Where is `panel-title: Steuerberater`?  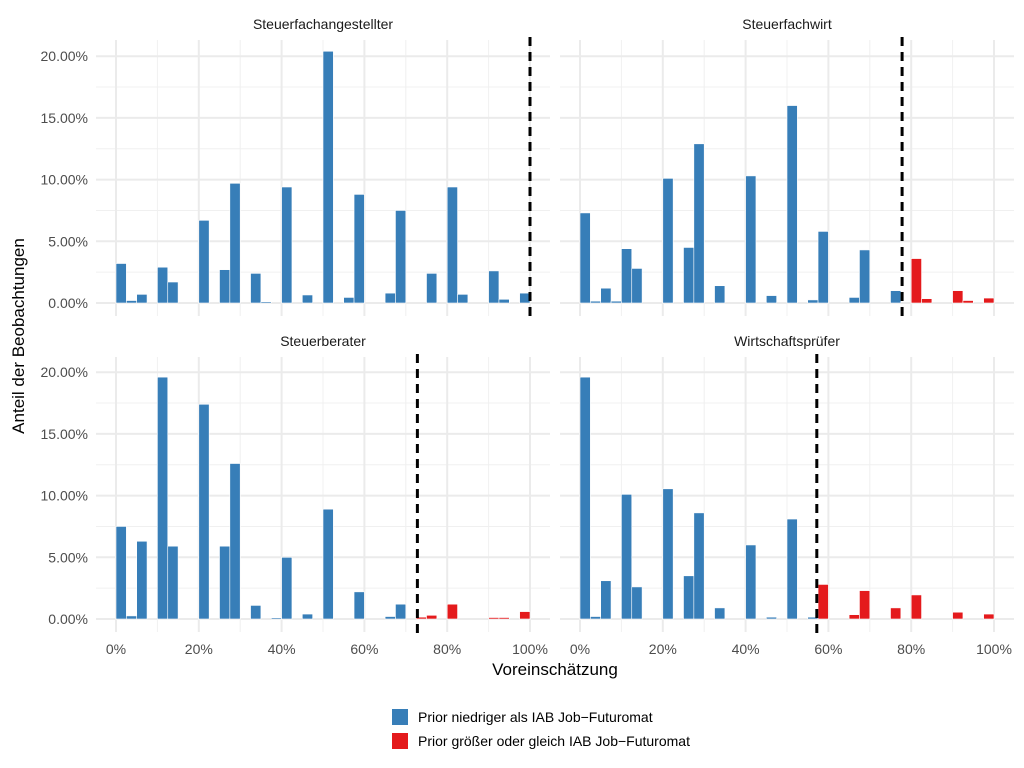
panel-title: Steuerberater is located at coordinates (323, 341).